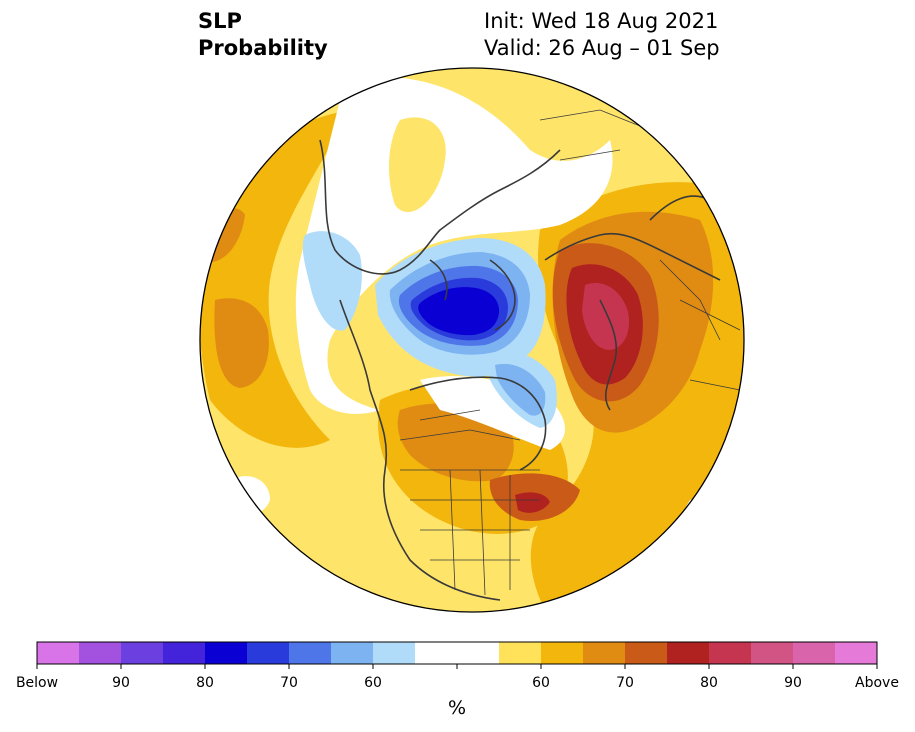 Image resolution: width=915 pixels, height=732 pixels. I want to click on colorbar-unit: %, so click(457, 708).